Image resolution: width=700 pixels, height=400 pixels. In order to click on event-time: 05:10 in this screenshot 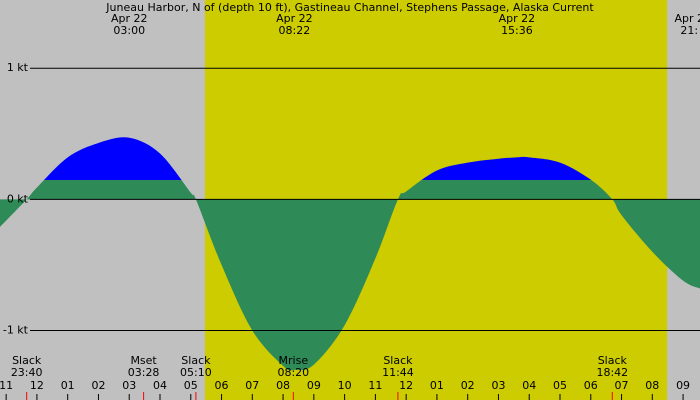, I will do `click(196, 372)`.